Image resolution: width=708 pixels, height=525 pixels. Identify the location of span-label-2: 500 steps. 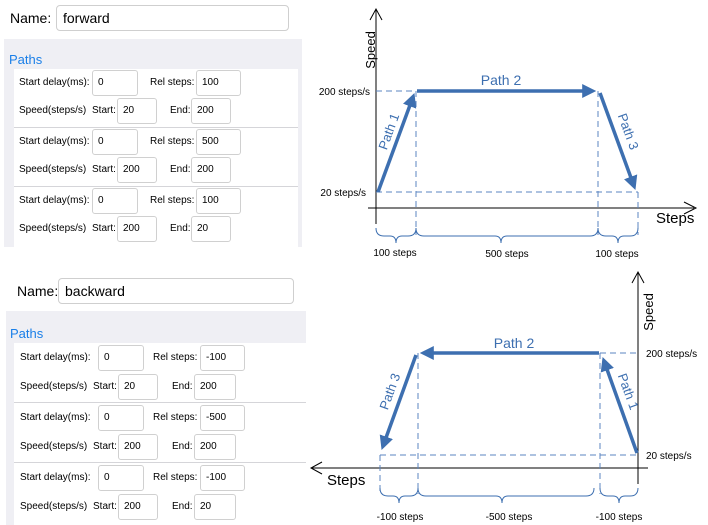
(506, 254).